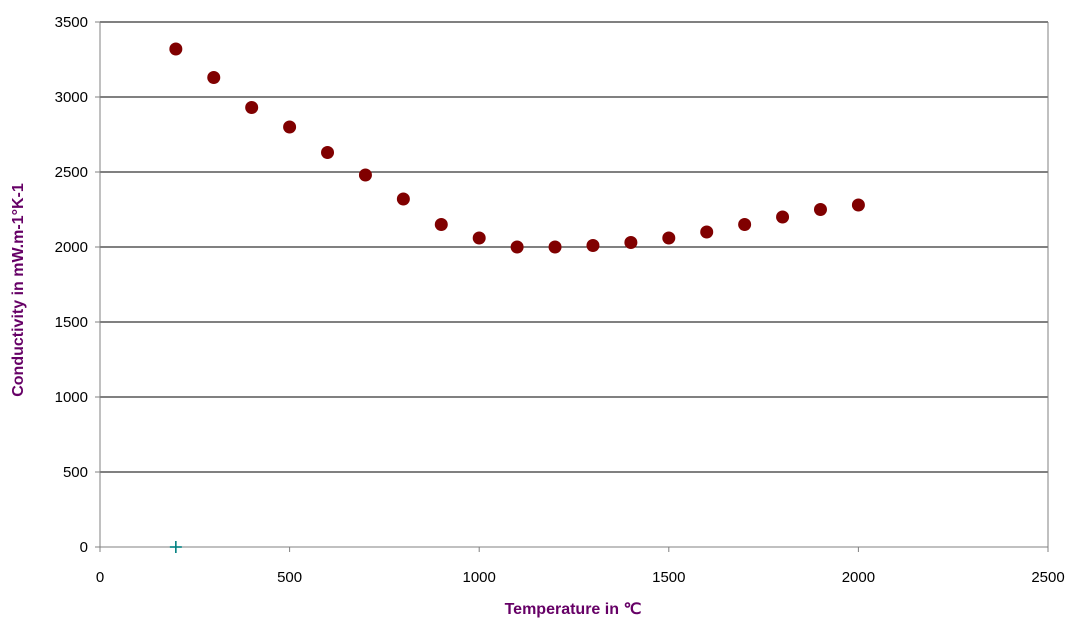 The image size is (1072, 621). Describe the element at coordinates (479, 577) in the screenshot. I see `x-tick-label-1000: 1000` at that location.